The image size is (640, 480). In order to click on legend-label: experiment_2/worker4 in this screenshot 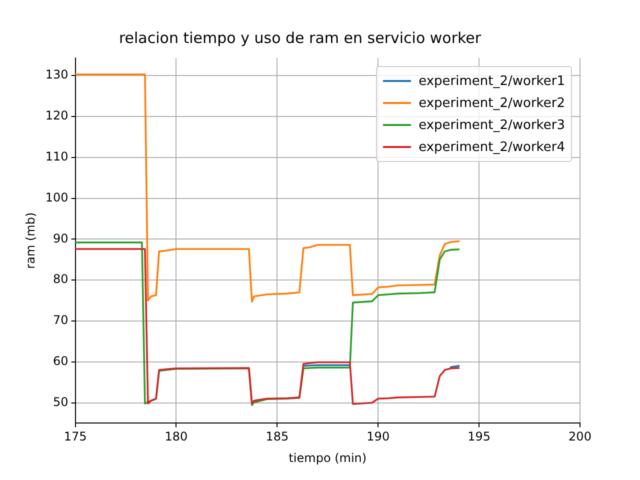, I will do `click(491, 147)`.